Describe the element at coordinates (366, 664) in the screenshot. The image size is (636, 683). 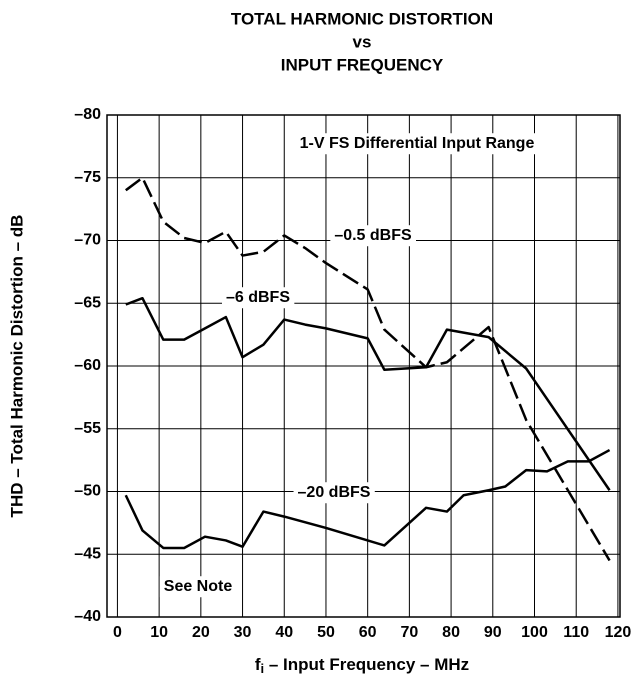
I see `x-label-part: – Input Frequency – MHz` at that location.